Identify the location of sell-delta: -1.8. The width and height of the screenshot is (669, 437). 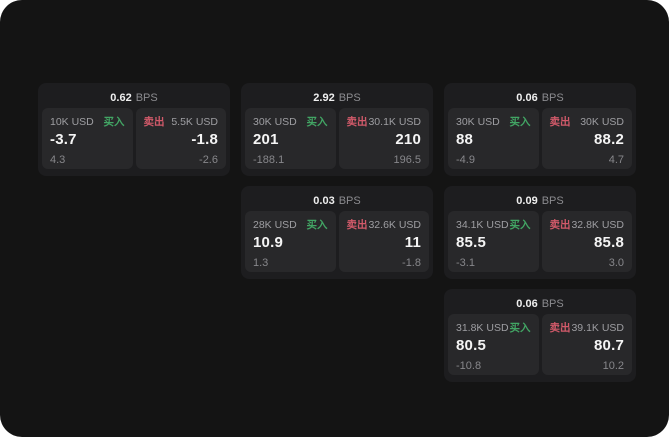
(411, 263).